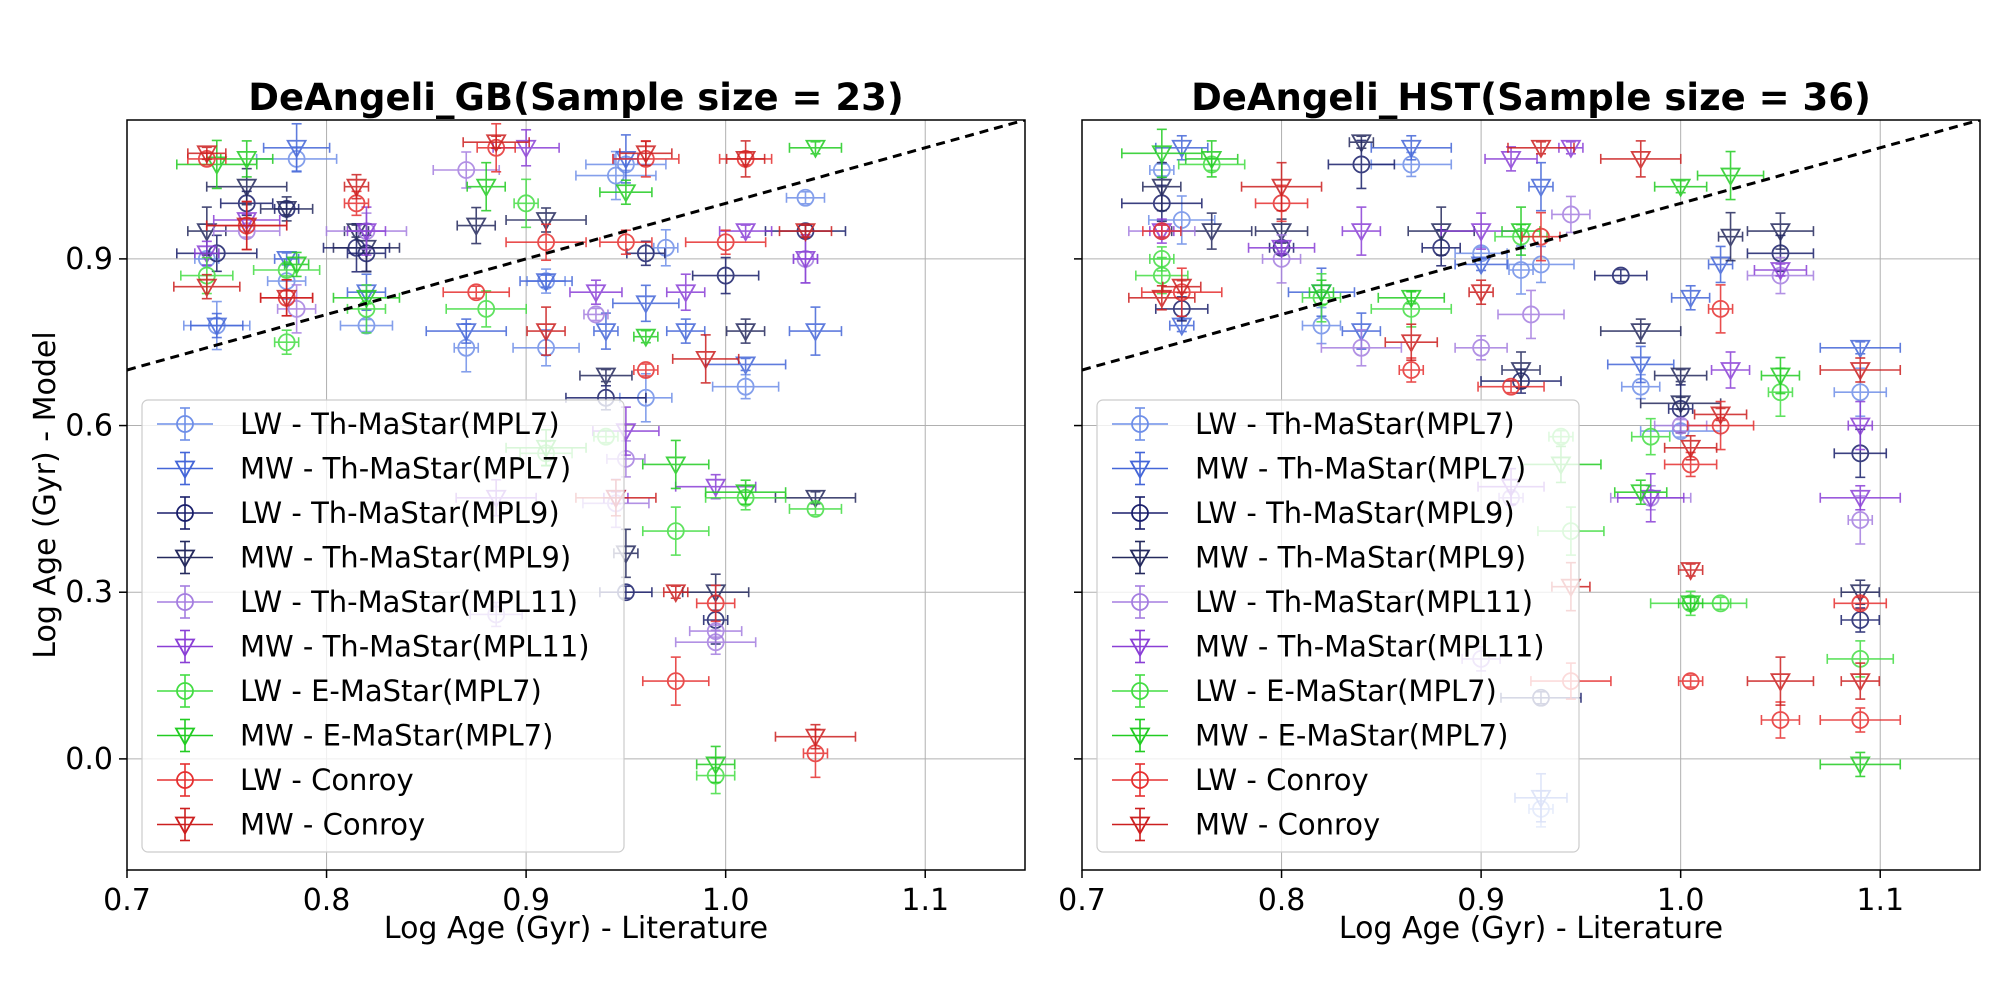 This screenshot has width=2000, height=1000. What do you see at coordinates (89, 759) in the screenshot?
I see `y-tick-label: 0.0` at bounding box center [89, 759].